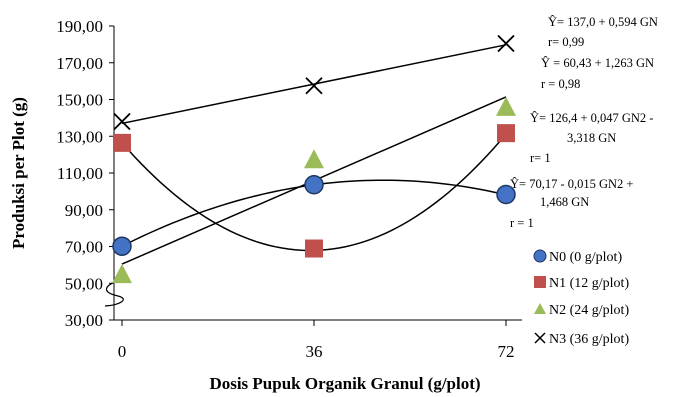 The image size is (690, 397). Describe the element at coordinates (314, 351) in the screenshot. I see `x-tick-label: 36` at that location.